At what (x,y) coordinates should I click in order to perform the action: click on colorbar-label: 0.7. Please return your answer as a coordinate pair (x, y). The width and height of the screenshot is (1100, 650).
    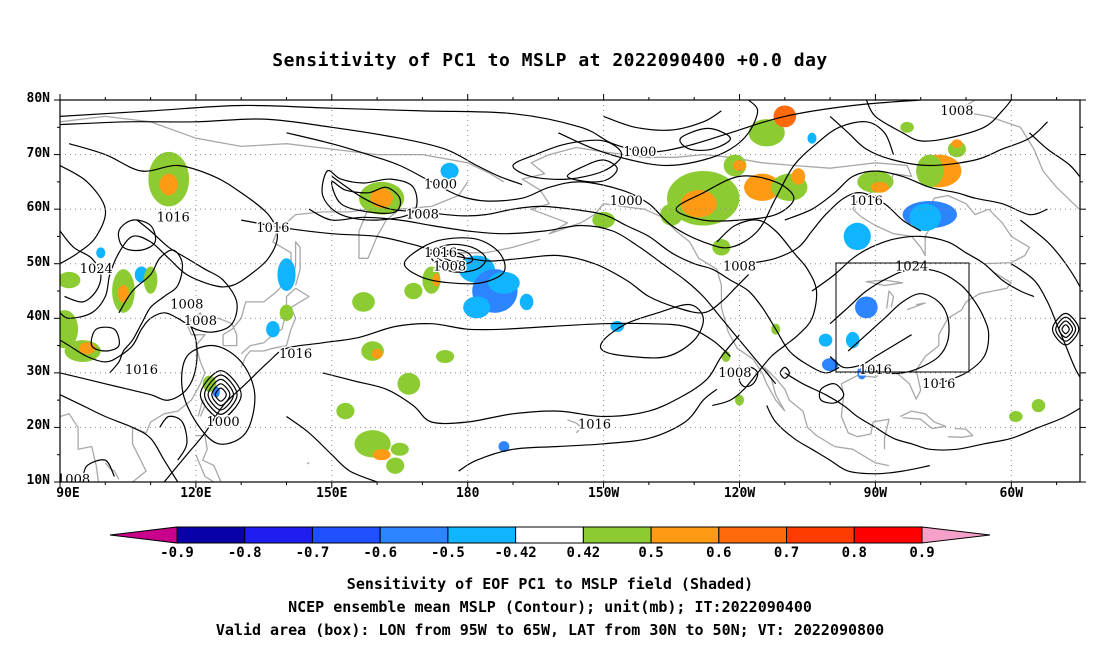
    Looking at the image, I should click on (786, 553).